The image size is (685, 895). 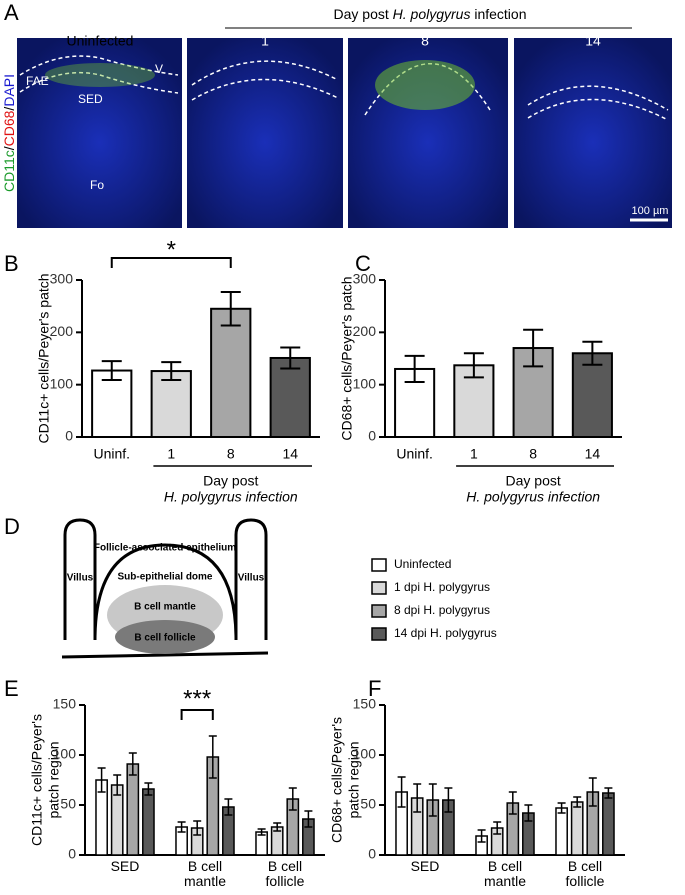 What do you see at coordinates (265, 41) in the screenshot?
I see `column-label: 1` at bounding box center [265, 41].